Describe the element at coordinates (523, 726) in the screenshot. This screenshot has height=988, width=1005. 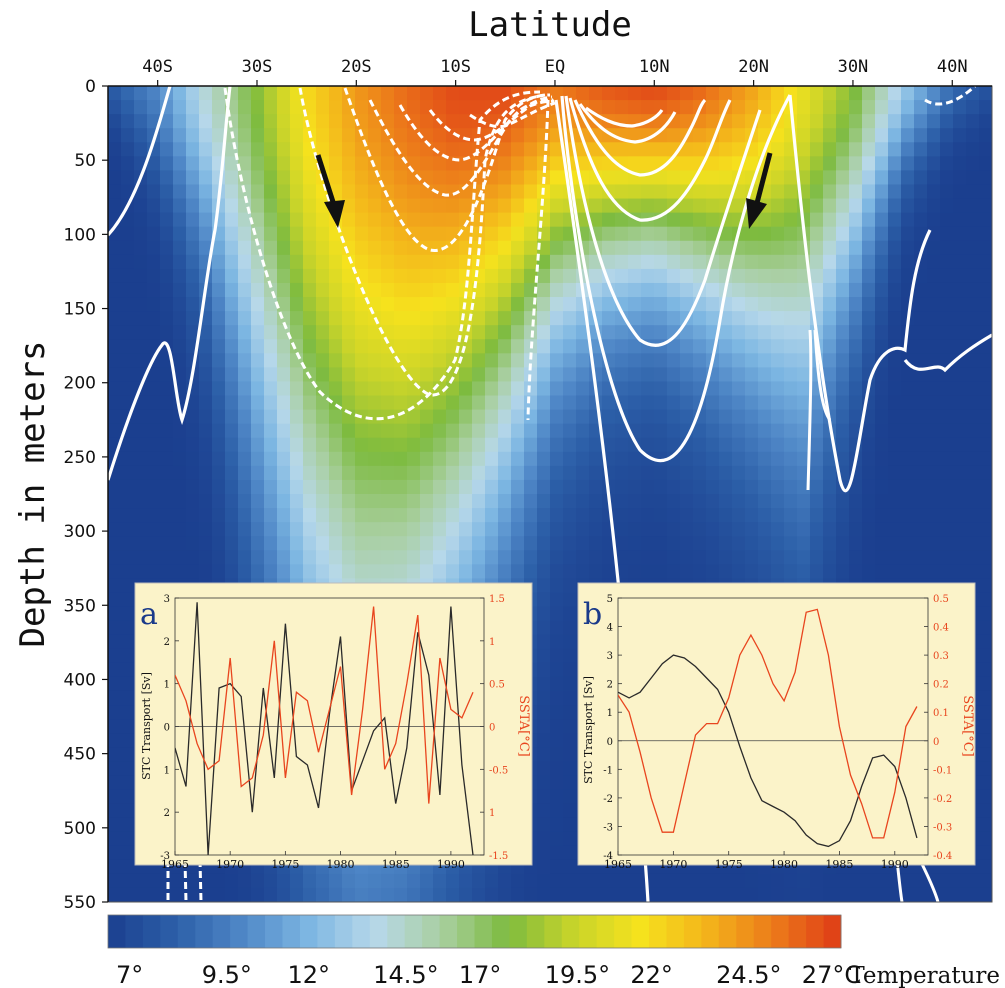
I see `inset-a-right-axis-label: SSTA[°C]` at that location.